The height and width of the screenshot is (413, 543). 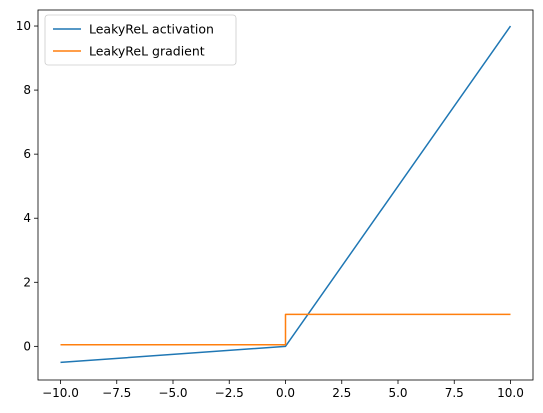 What do you see at coordinates (27, 346) in the screenshot?
I see `y-tick-label: 0` at bounding box center [27, 346].